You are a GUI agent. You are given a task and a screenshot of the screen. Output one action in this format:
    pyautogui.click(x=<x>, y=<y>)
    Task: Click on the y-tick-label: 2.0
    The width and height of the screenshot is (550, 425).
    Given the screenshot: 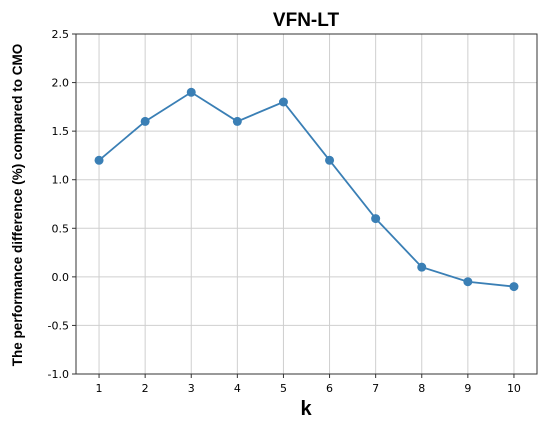 What is the action you would take?
    pyautogui.click(x=61, y=83)
    